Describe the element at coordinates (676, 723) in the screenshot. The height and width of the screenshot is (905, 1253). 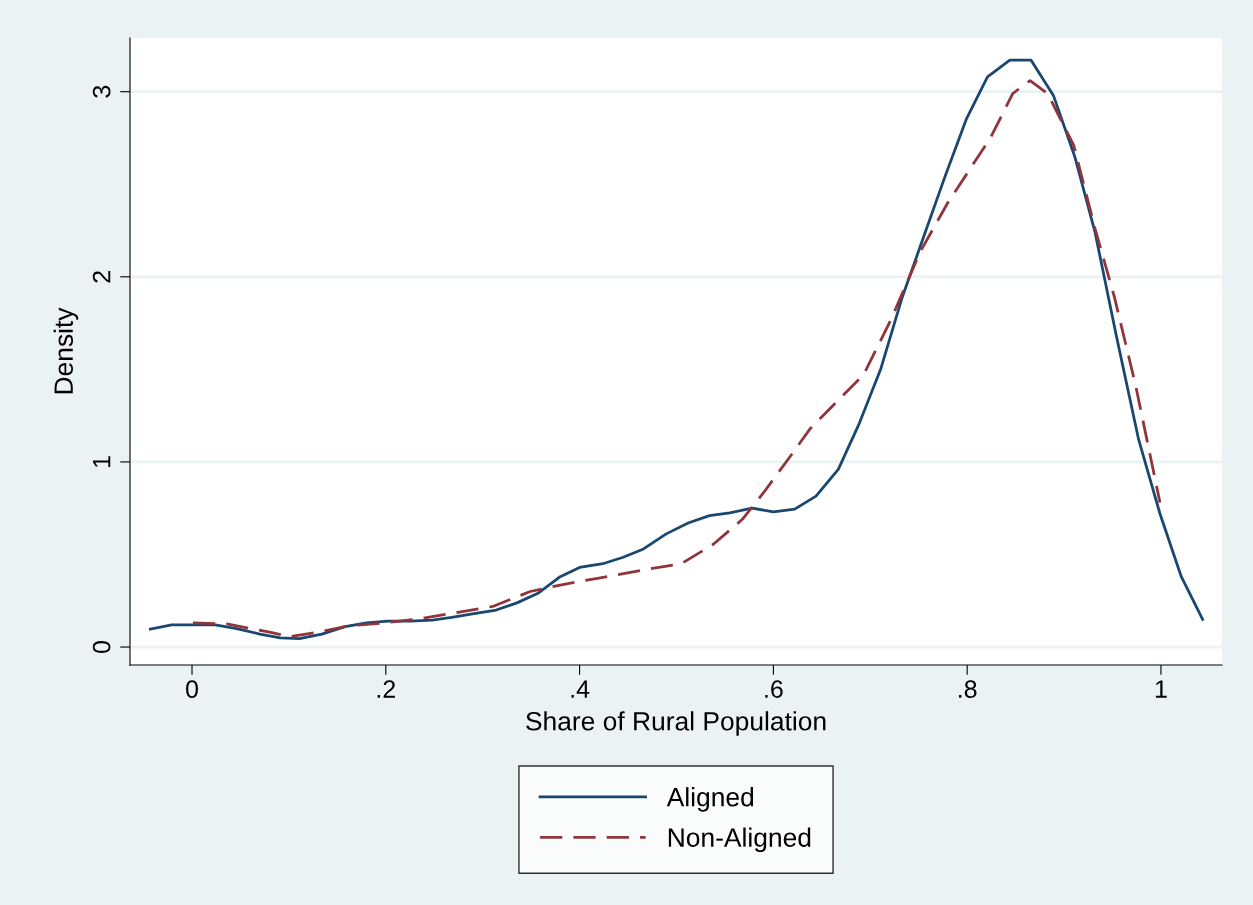
I see `x-axis-title: Share of Rural Population` at that location.